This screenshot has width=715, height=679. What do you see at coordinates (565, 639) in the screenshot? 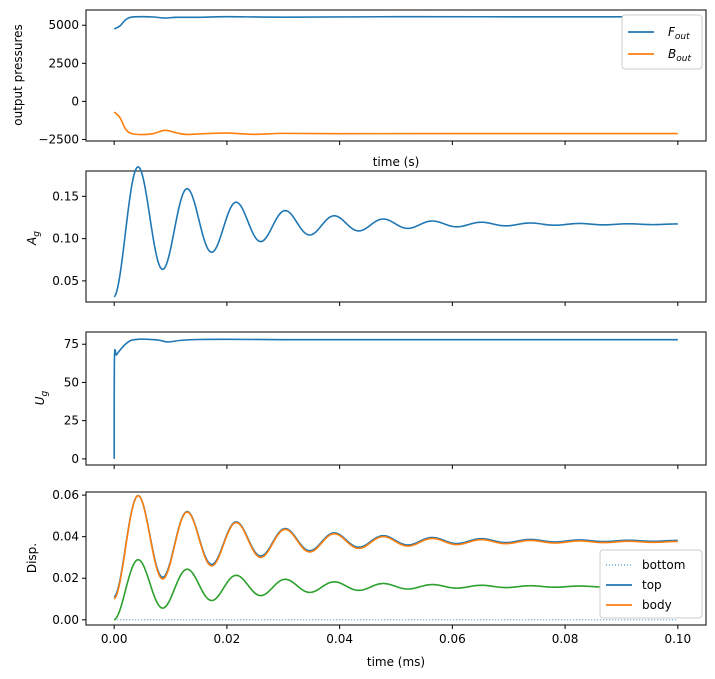
I see `x-tick-label: 0.08` at bounding box center [565, 639].